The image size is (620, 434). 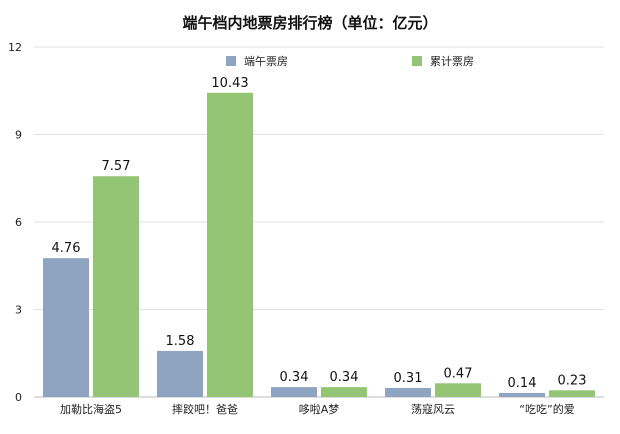 I want to click on category-label: 荡寇风云, so click(x=433, y=409).